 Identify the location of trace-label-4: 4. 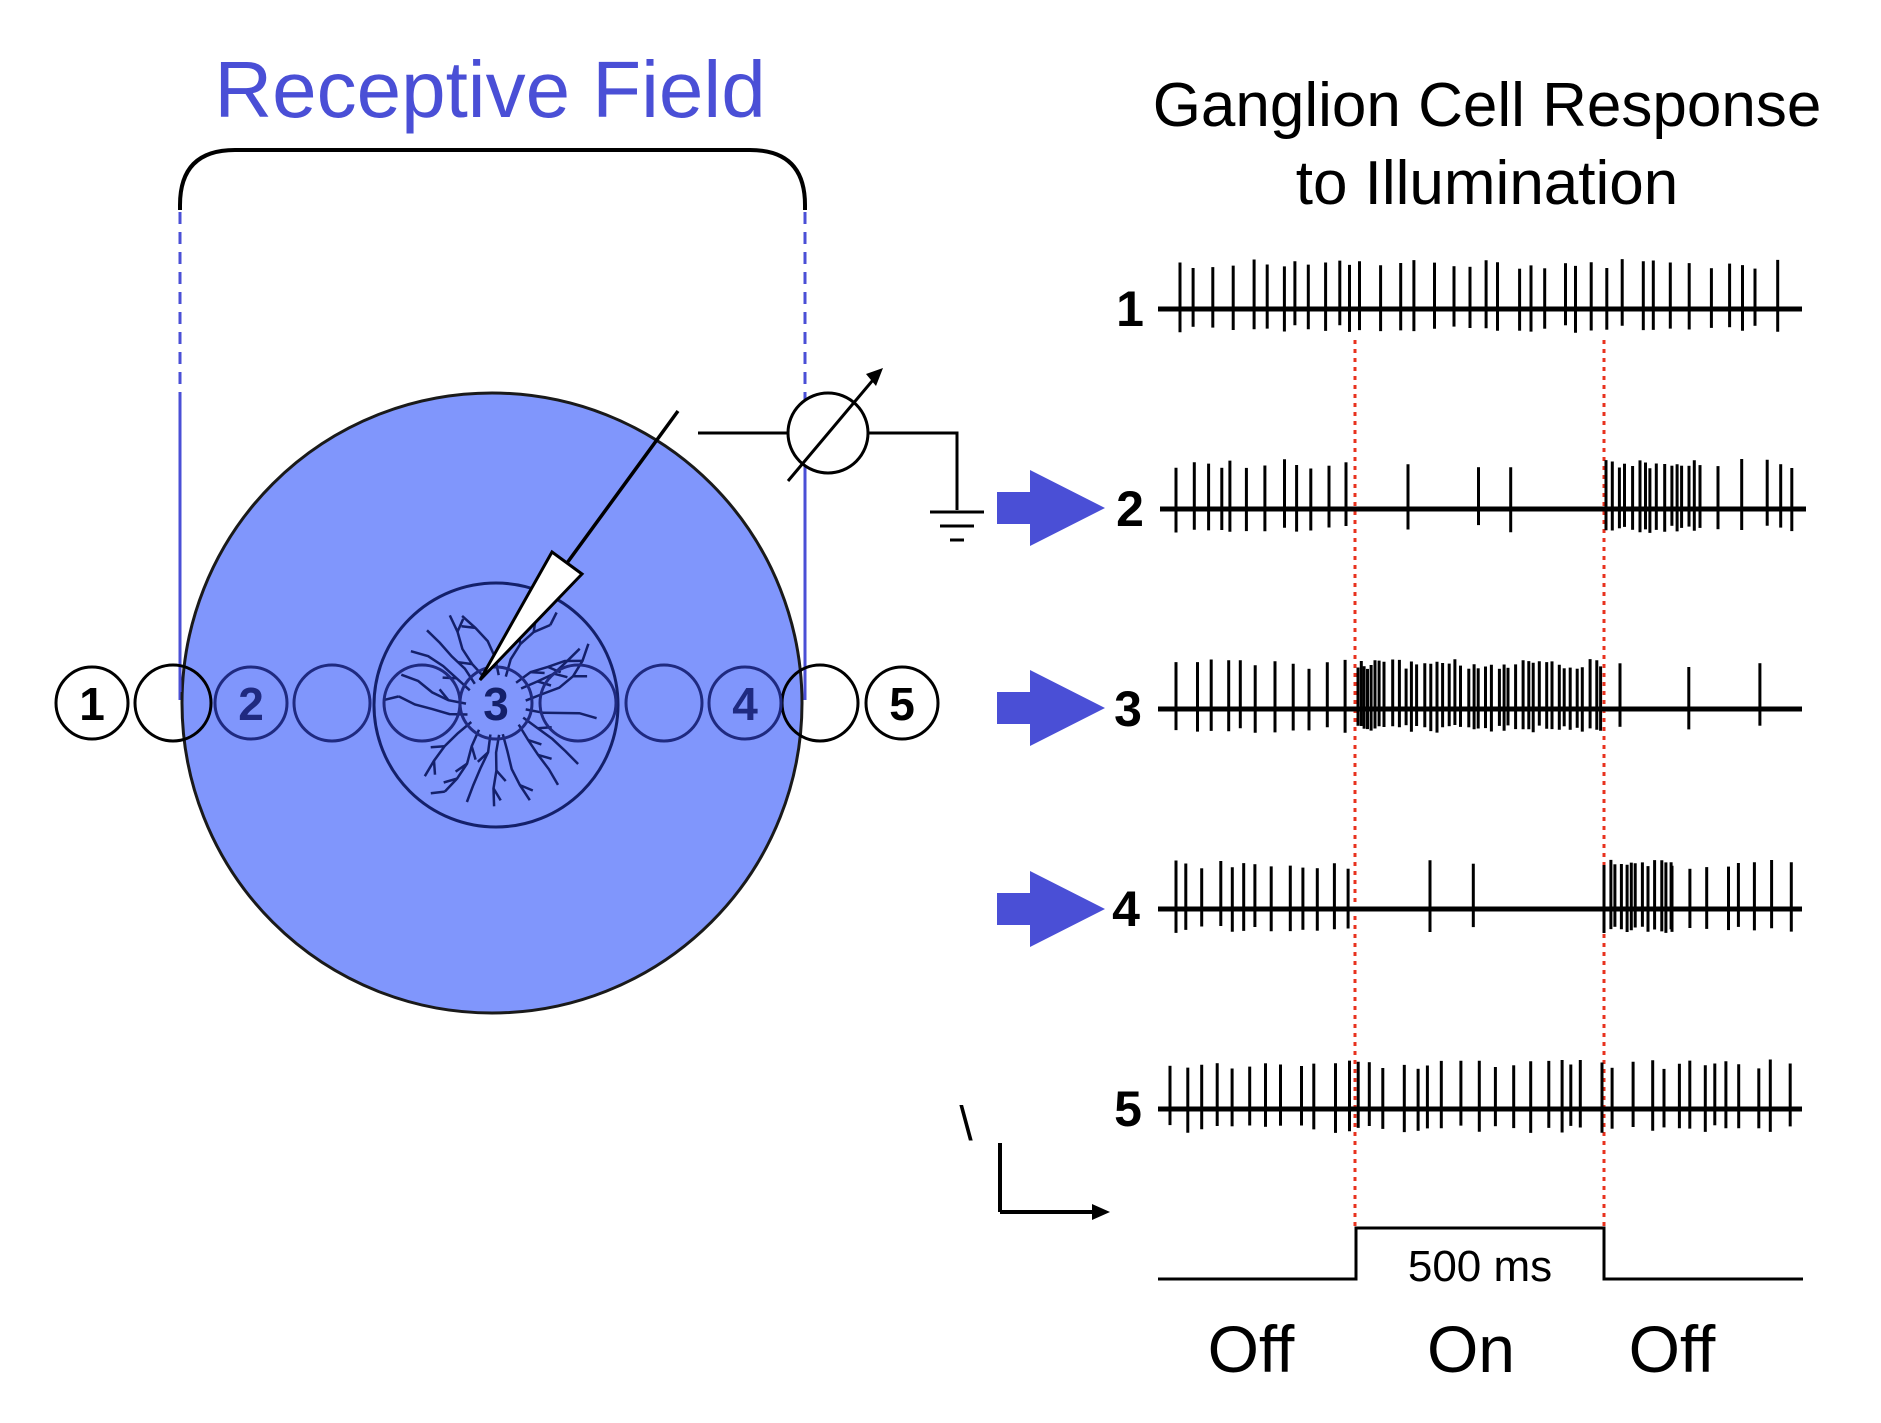
(1126, 909).